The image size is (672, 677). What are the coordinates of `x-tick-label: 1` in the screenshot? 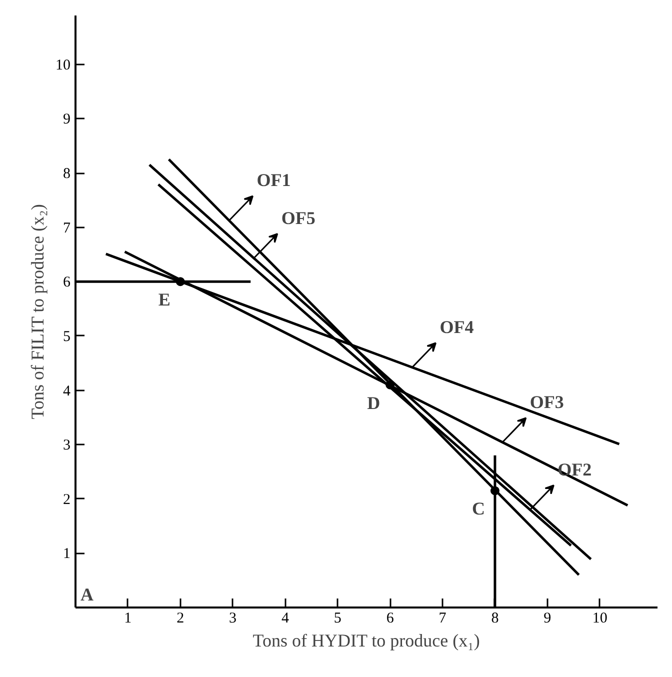 It's located at (128, 618).